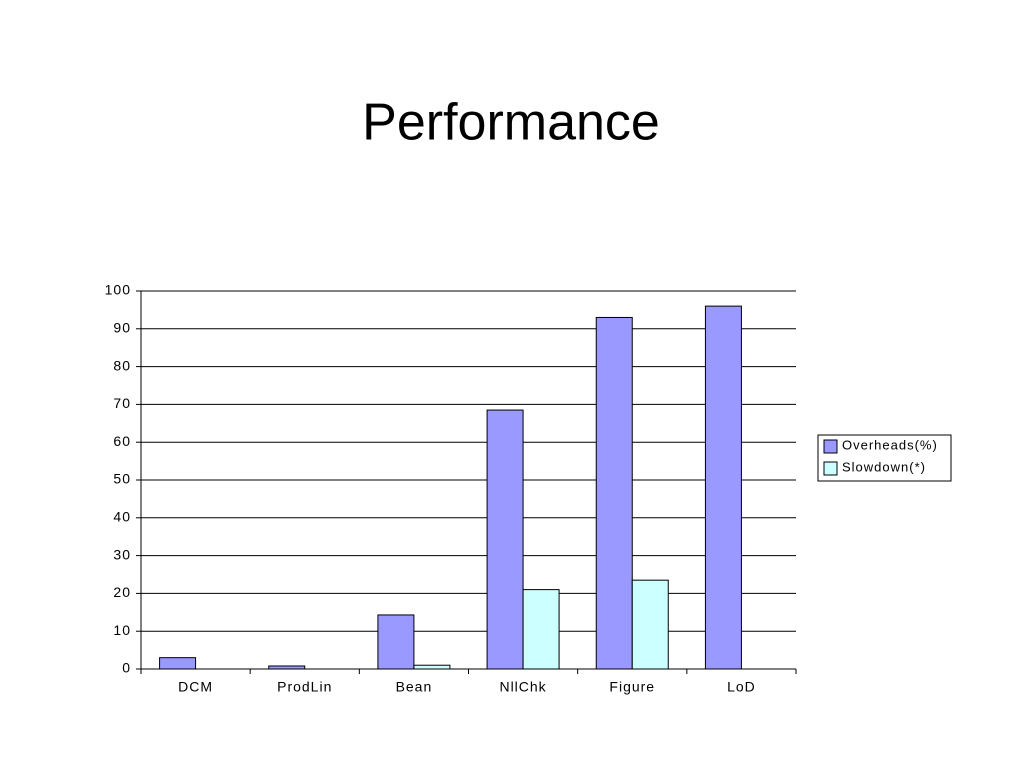  Describe the element at coordinates (122, 479) in the screenshot. I see `y-tick-label: 50` at that location.